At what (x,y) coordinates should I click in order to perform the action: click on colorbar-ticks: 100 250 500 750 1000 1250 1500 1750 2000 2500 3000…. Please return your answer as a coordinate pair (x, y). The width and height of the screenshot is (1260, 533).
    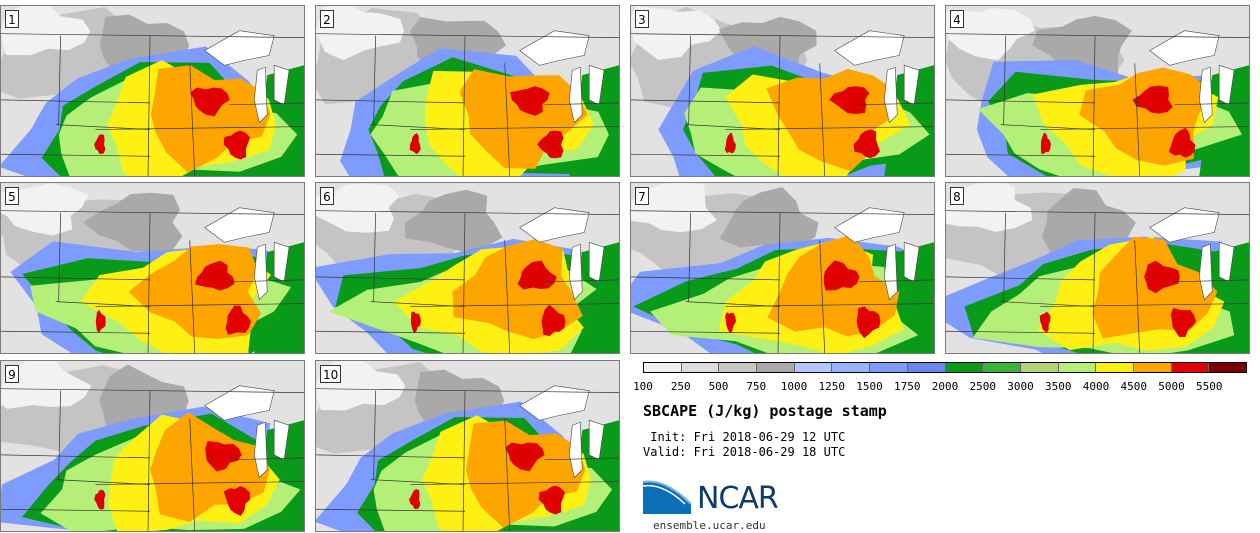
    Looking at the image, I should click on (940, 387).